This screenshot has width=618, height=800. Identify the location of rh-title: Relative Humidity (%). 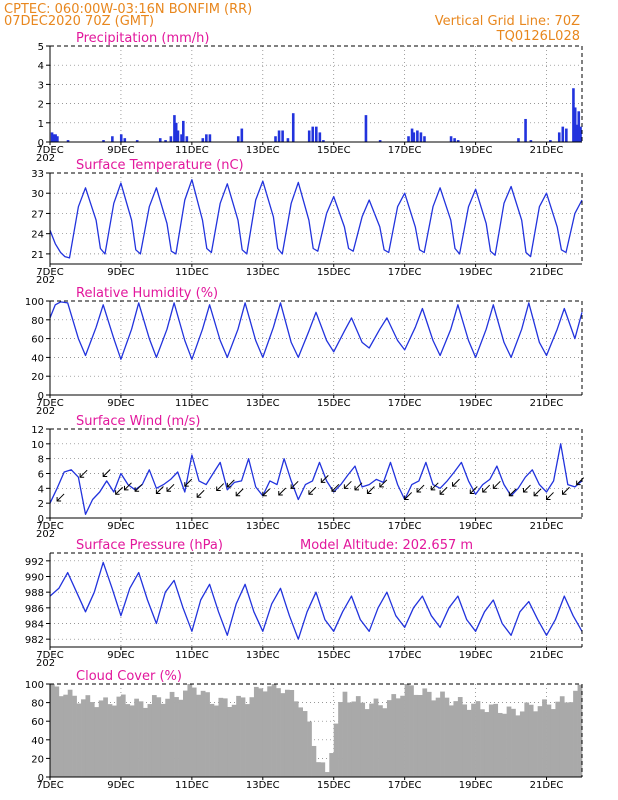
(147, 293).